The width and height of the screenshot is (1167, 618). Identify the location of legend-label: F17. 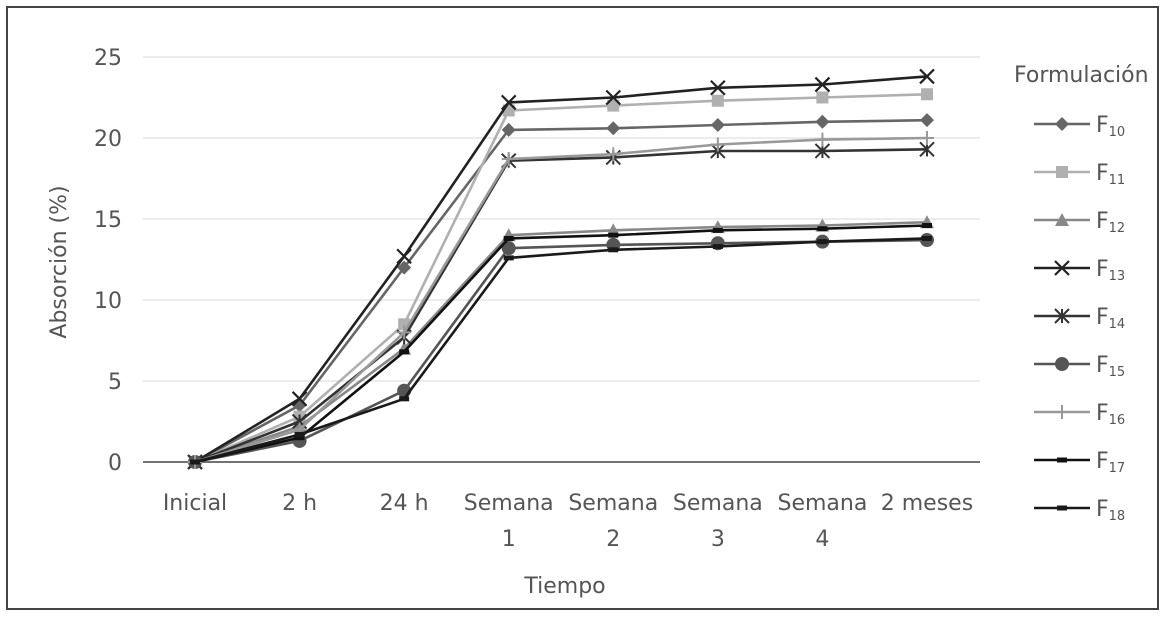
(1110, 462).